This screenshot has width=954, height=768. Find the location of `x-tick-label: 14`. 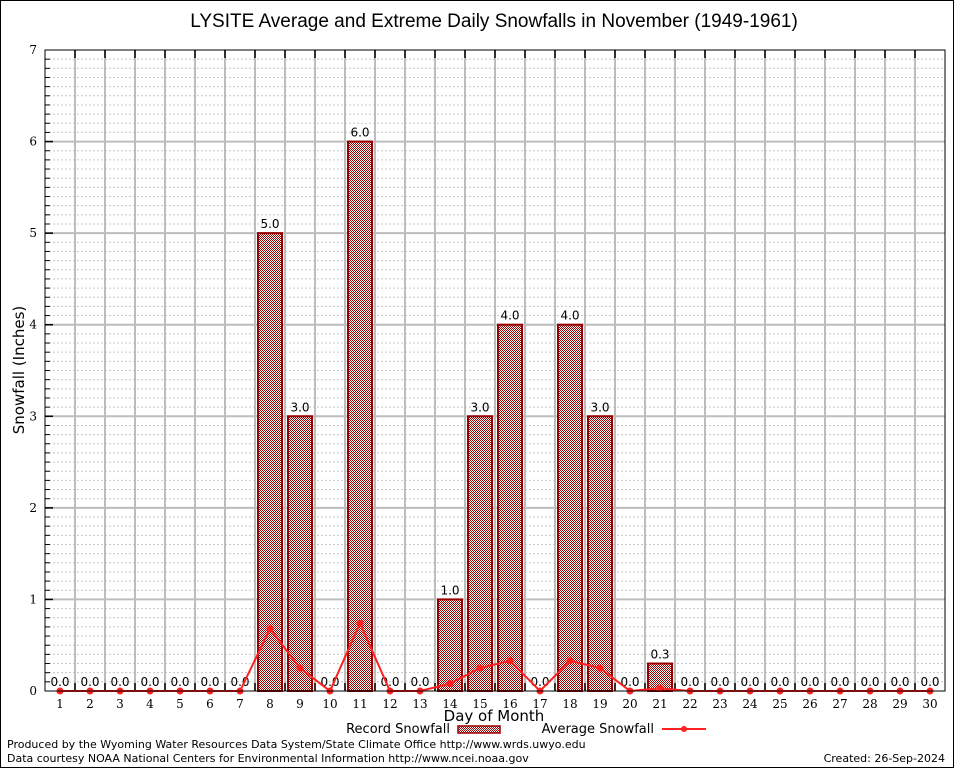

x-tick-label: 14 is located at coordinates (450, 704).